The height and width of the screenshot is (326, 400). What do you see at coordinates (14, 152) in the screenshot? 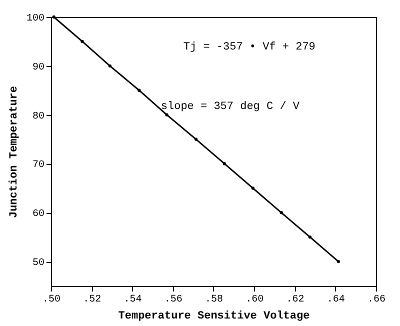
I see `y-axis-title: Junction Temperature` at bounding box center [14, 152].